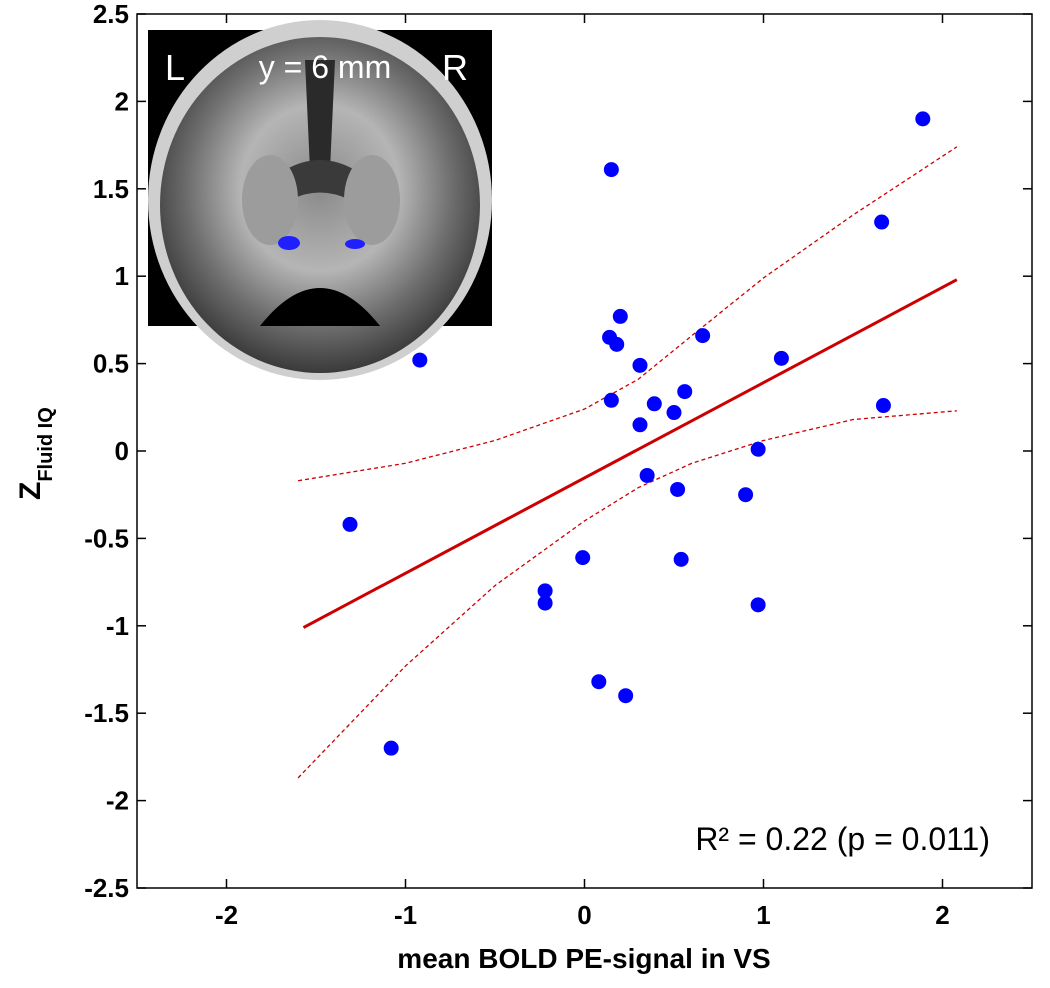 The height and width of the screenshot is (988, 1050). I want to click on x-tick-label: 1, so click(763, 915).